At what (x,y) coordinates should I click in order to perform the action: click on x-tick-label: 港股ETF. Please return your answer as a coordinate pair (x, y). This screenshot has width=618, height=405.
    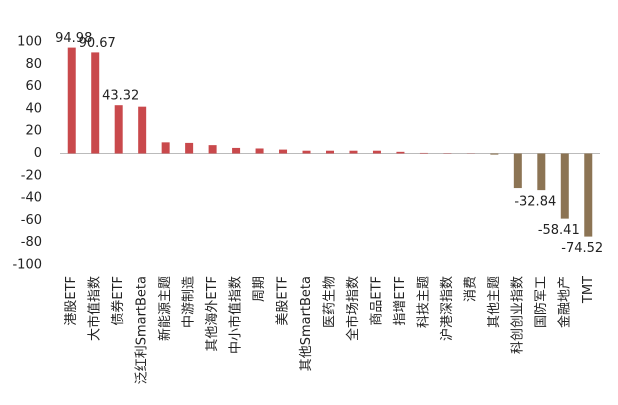
    Looking at the image, I should click on (71, 301).